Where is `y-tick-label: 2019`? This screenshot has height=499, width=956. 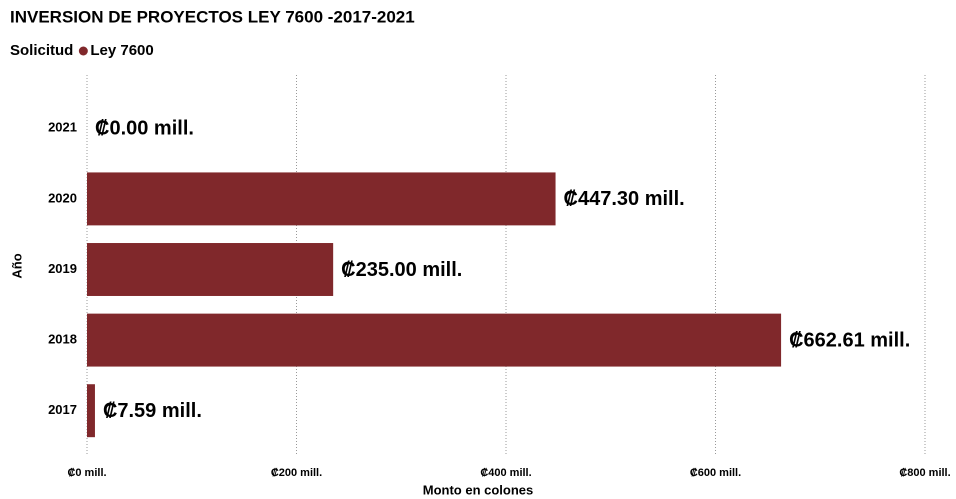
y-tick-label: 2019 is located at coordinates (62, 268).